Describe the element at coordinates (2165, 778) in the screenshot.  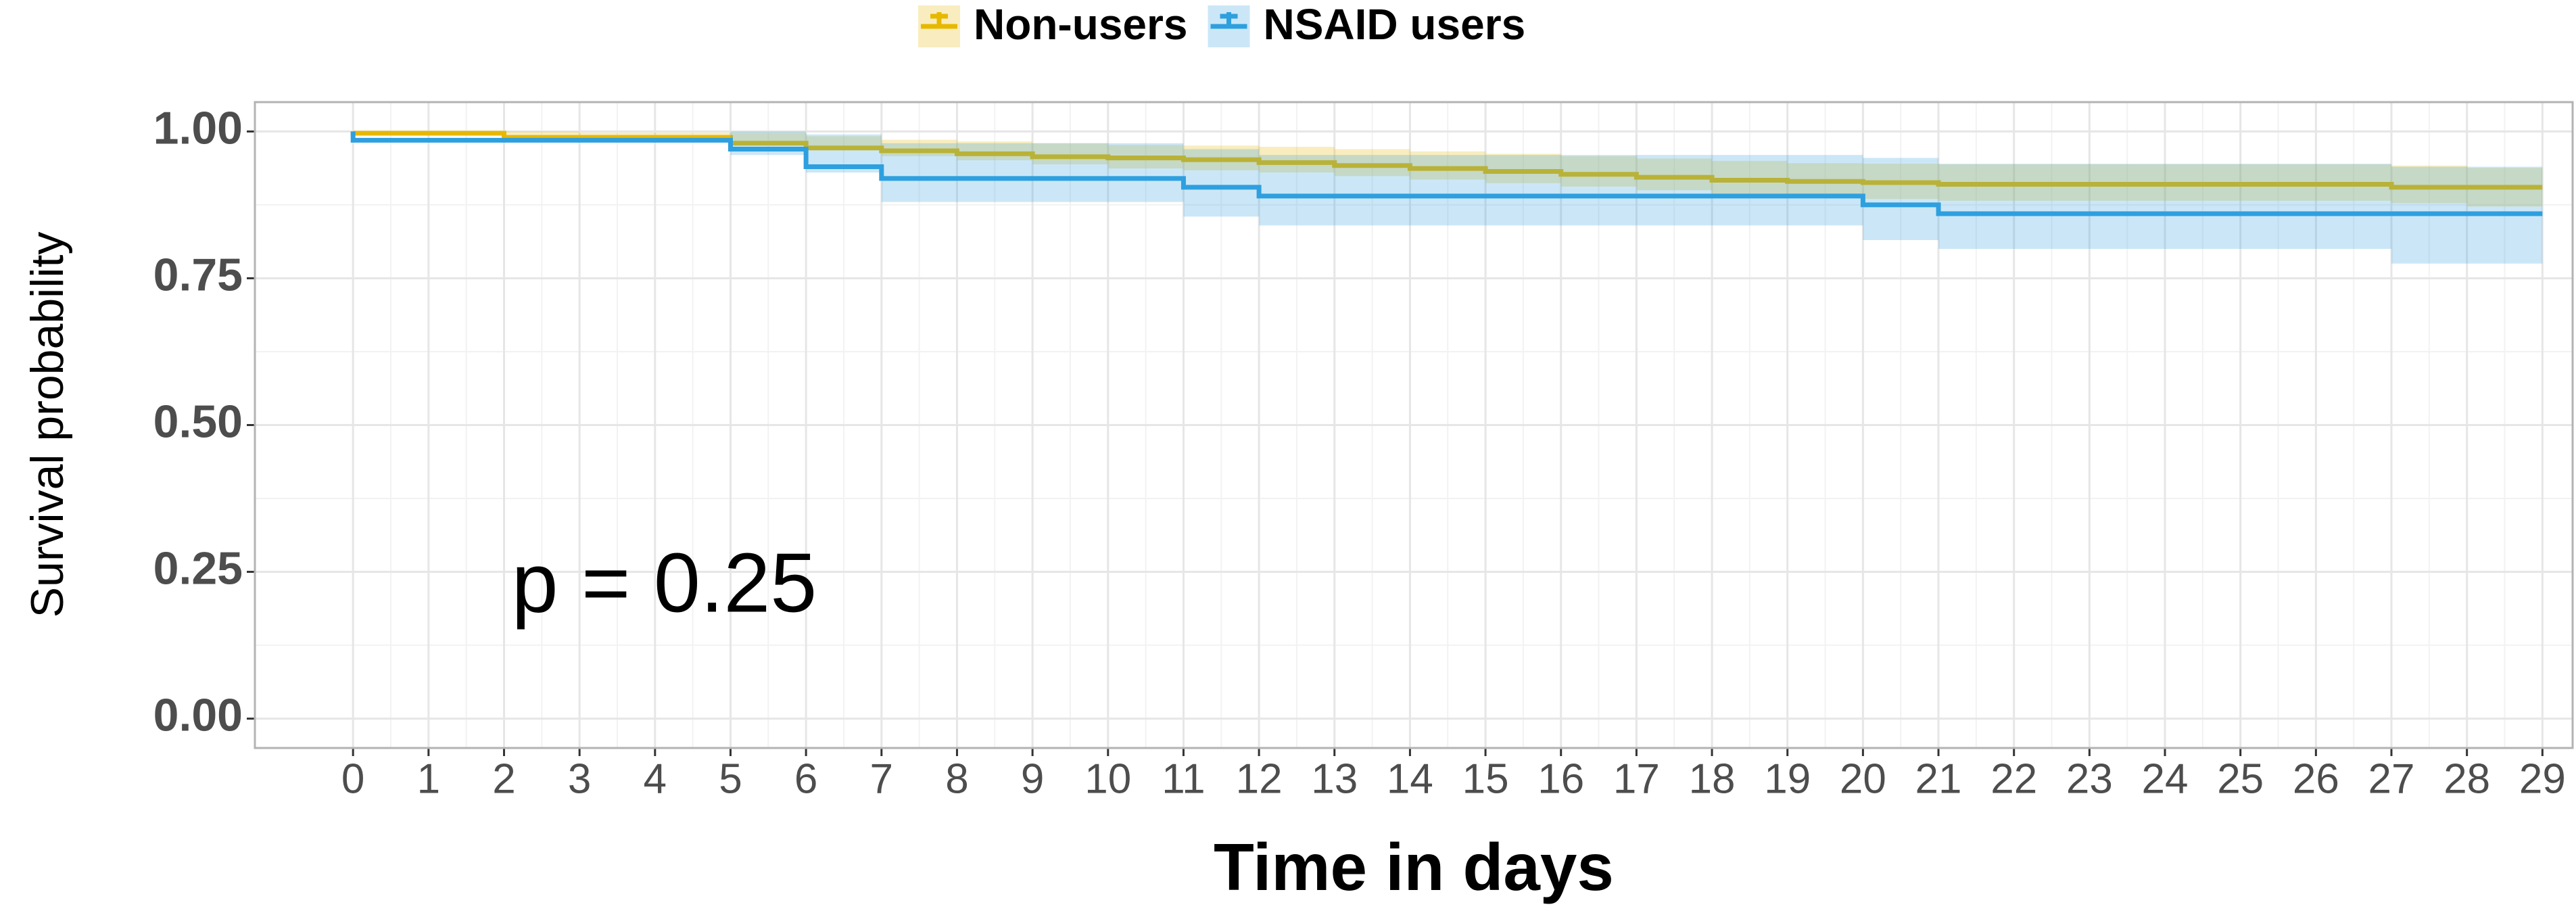
I see `x-tick-label: 24` at that location.